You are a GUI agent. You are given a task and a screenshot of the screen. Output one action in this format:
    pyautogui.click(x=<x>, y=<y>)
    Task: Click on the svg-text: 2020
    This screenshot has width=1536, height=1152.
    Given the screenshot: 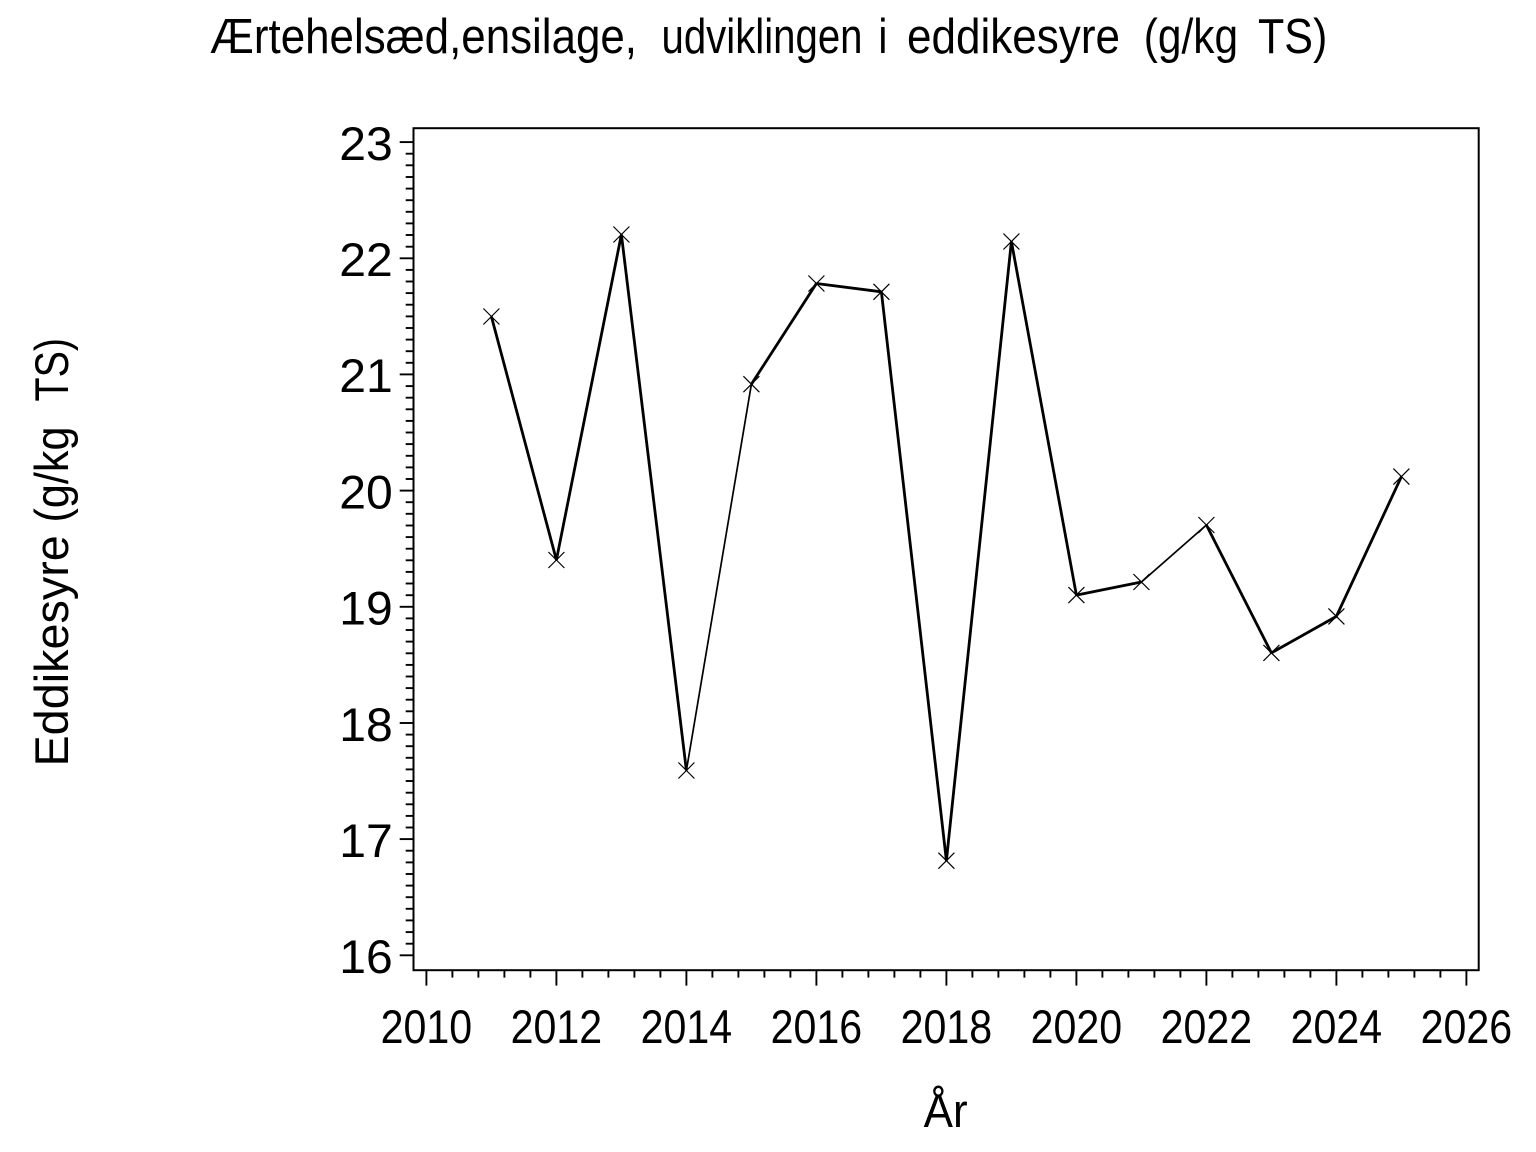 What is the action you would take?
    pyautogui.click(x=1077, y=1027)
    